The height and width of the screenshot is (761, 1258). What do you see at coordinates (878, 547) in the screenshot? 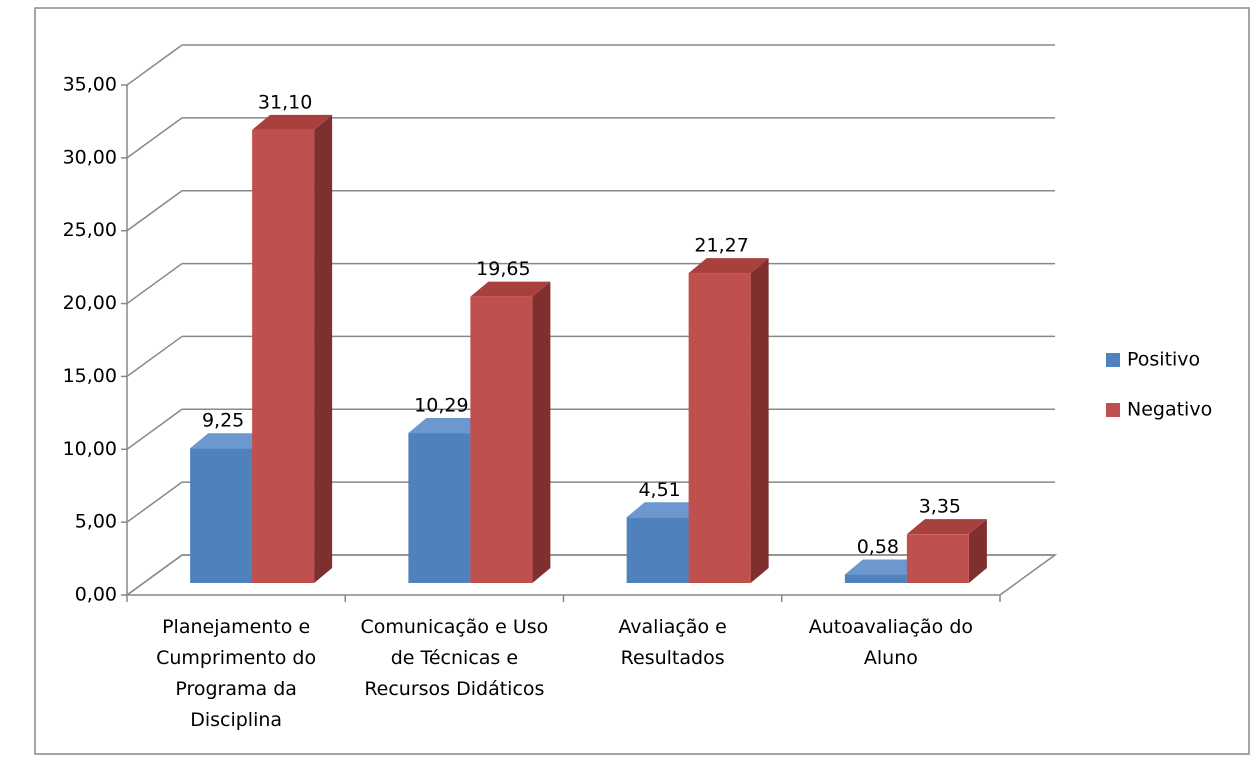
I see `data-label: 0,58` at bounding box center [878, 547].